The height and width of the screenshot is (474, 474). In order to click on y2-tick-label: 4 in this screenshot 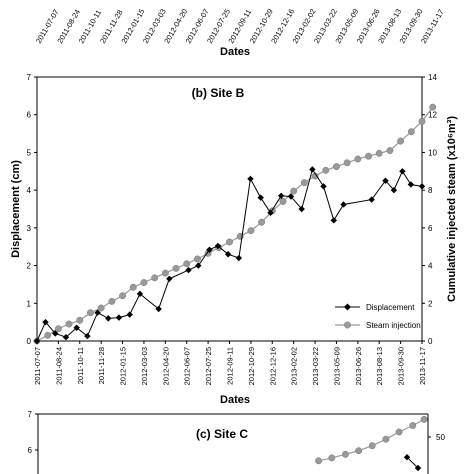, I will do `click(430, 266)`.